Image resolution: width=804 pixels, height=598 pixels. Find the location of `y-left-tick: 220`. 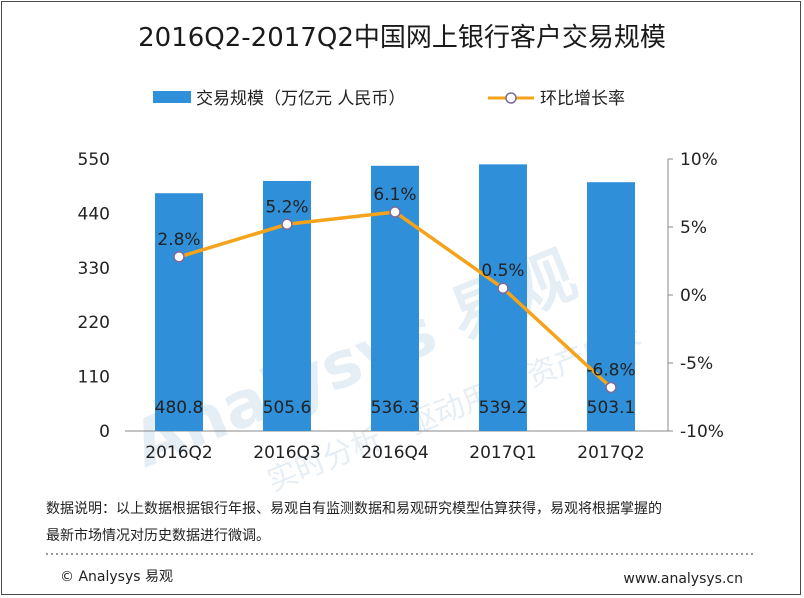

y-left-tick: 220 is located at coordinates (94, 323).